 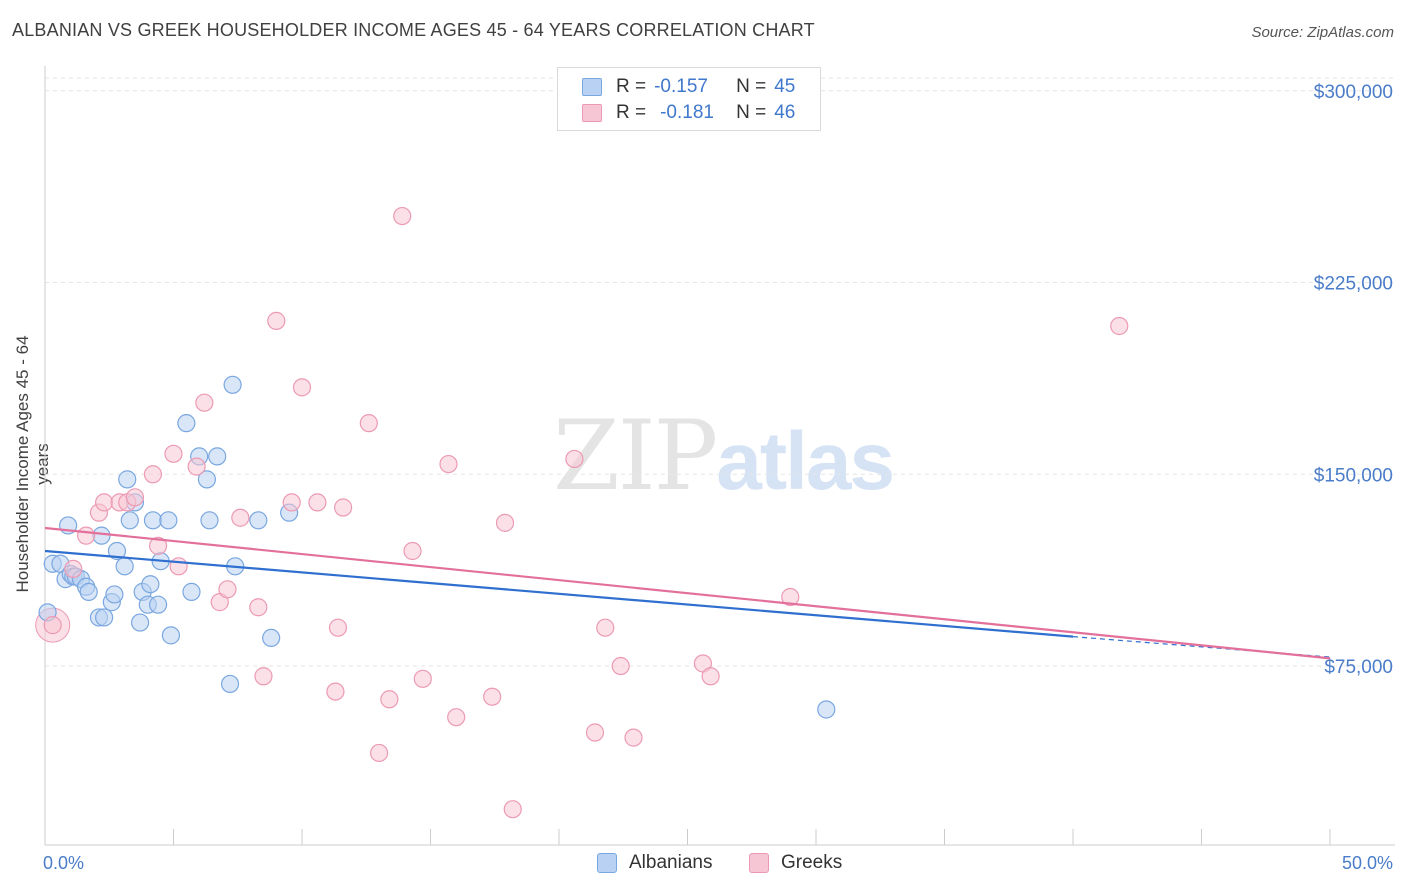 What do you see at coordinates (1322, 32) in the screenshot?
I see `source-label: Source: ZipAtlas.com` at bounding box center [1322, 32].